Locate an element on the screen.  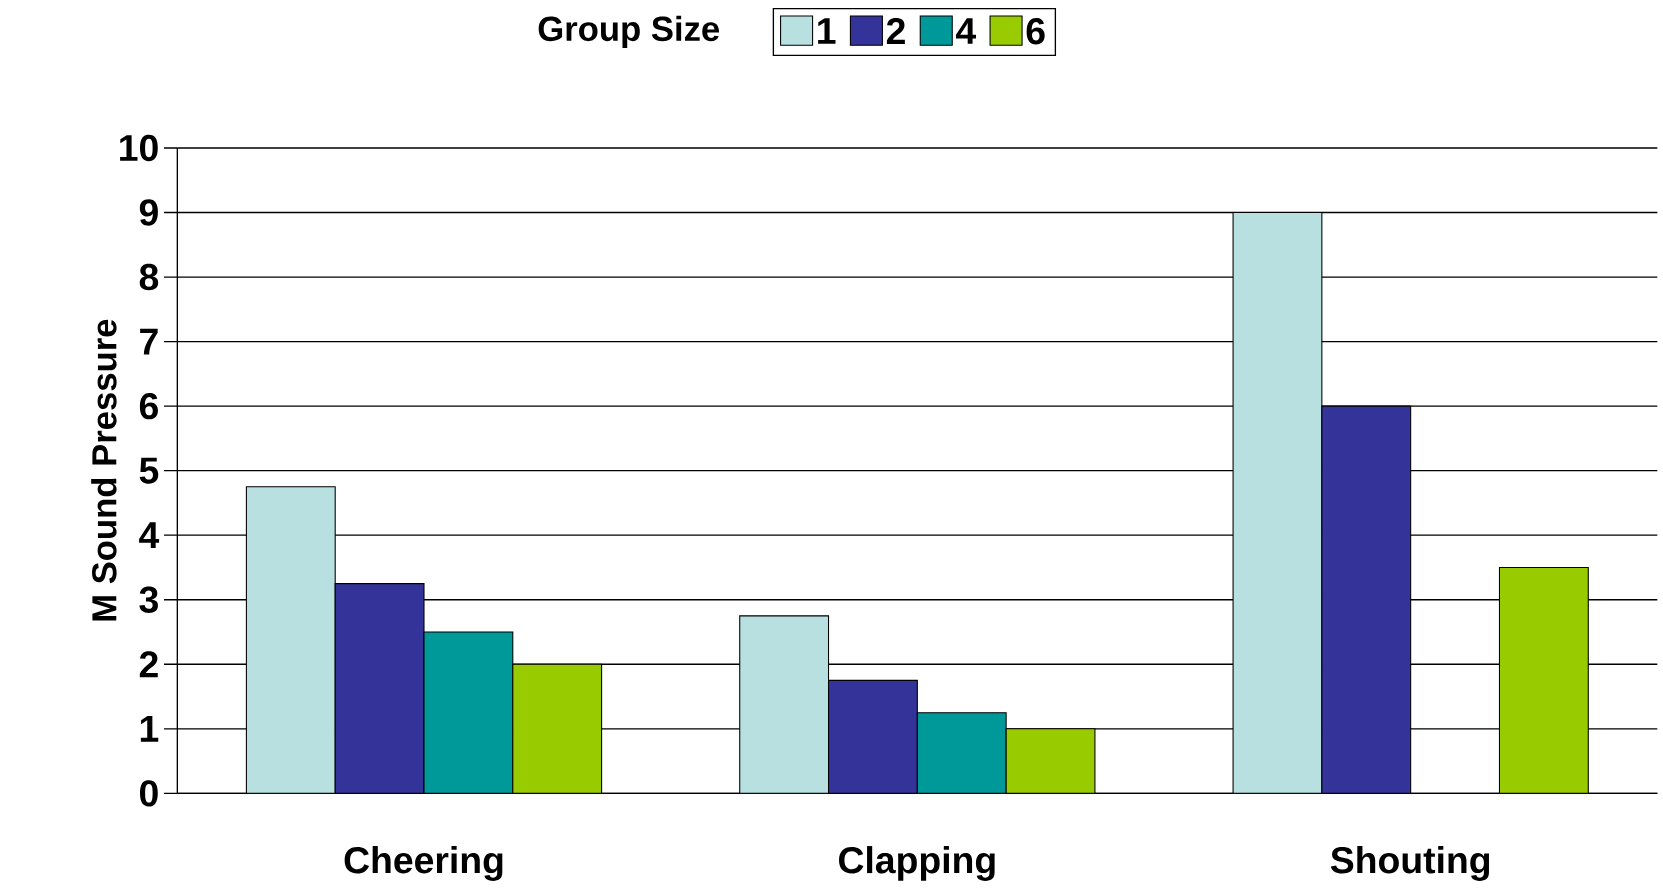
legend-title: Group Size is located at coordinates (629, 31).